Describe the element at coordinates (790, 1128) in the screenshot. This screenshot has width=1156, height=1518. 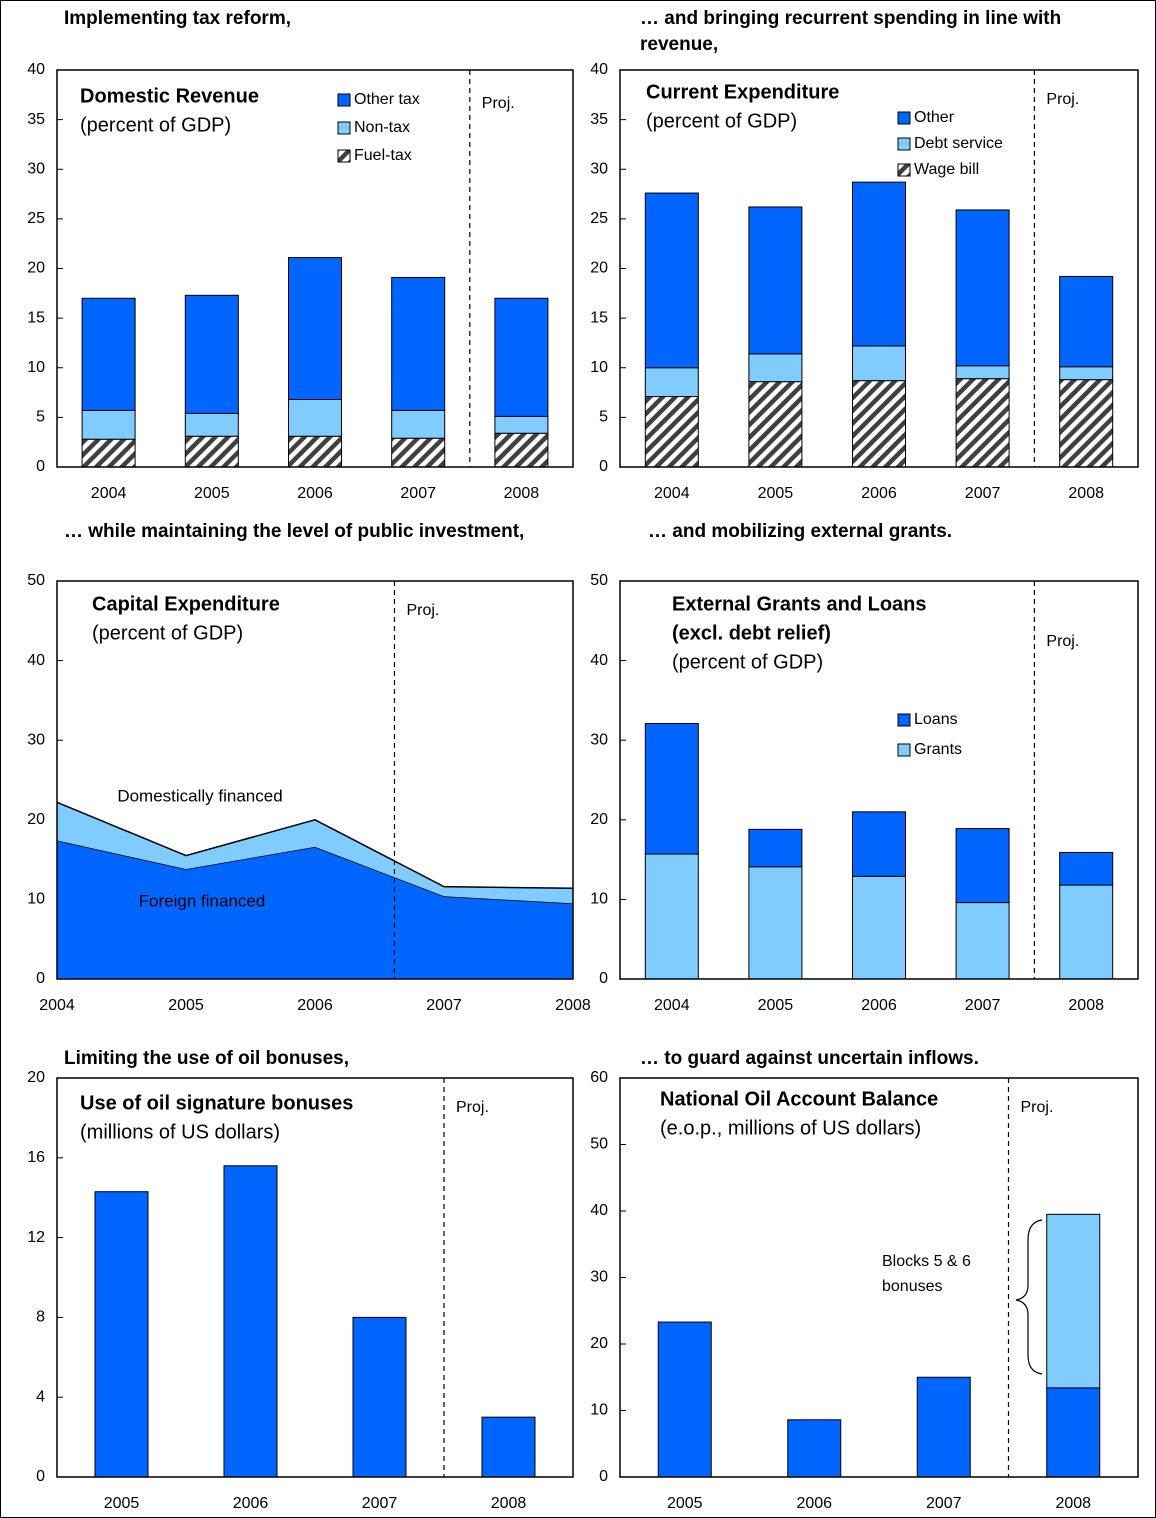
I see `unit-label: (e.o.p., millions of US dollars)` at that location.